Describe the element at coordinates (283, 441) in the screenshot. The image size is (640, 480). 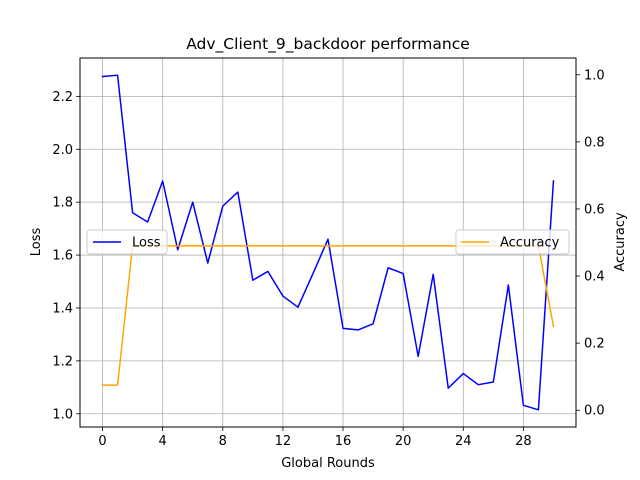
I see `x-tick-label: 12` at that location.